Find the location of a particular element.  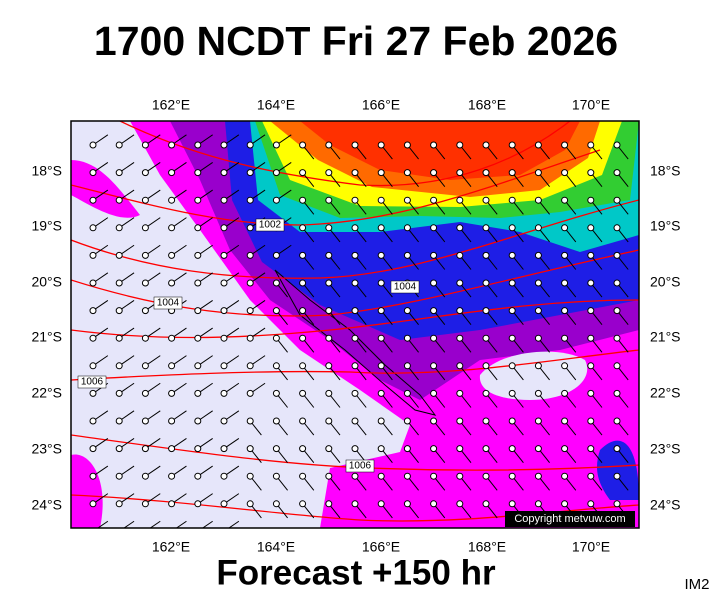

lat-label: 21°S is located at coordinates (665, 337).